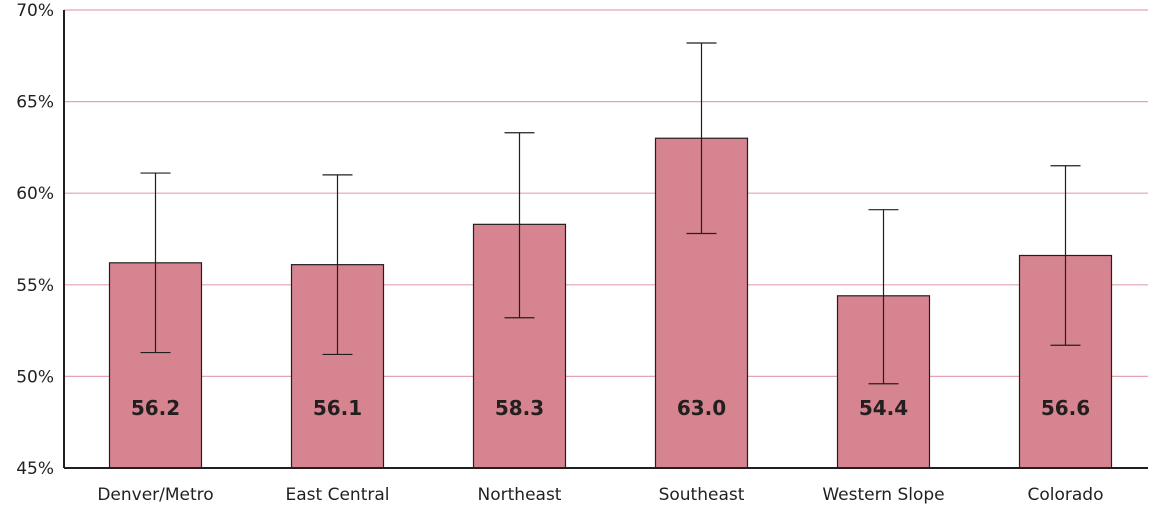  What do you see at coordinates (883, 408) in the screenshot?
I see `bar-value-label: 54.4` at bounding box center [883, 408].